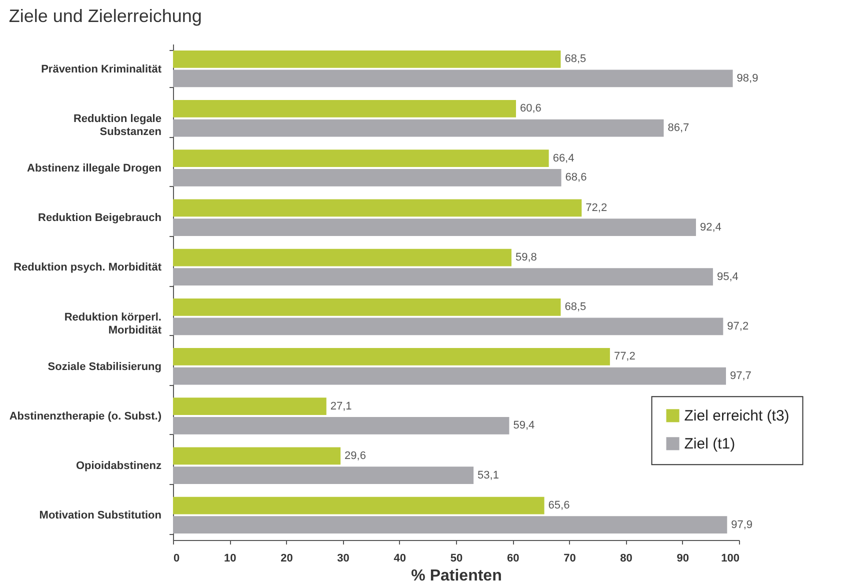  What do you see at coordinates (563, 158) in the screenshot?
I see `data-label: 66,4` at bounding box center [563, 158].